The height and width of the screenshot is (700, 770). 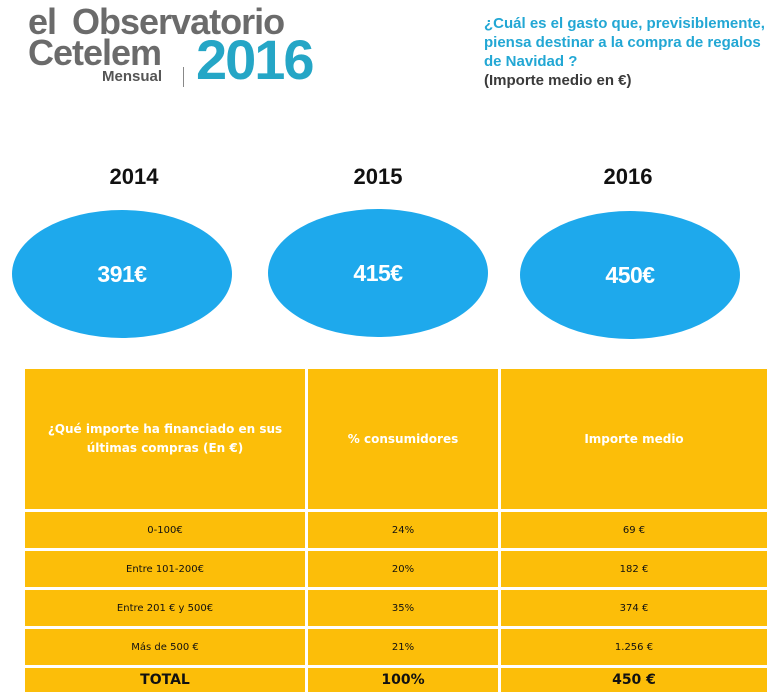 What do you see at coordinates (403, 530) in the screenshot?
I see `row-percent: 24%` at bounding box center [403, 530].